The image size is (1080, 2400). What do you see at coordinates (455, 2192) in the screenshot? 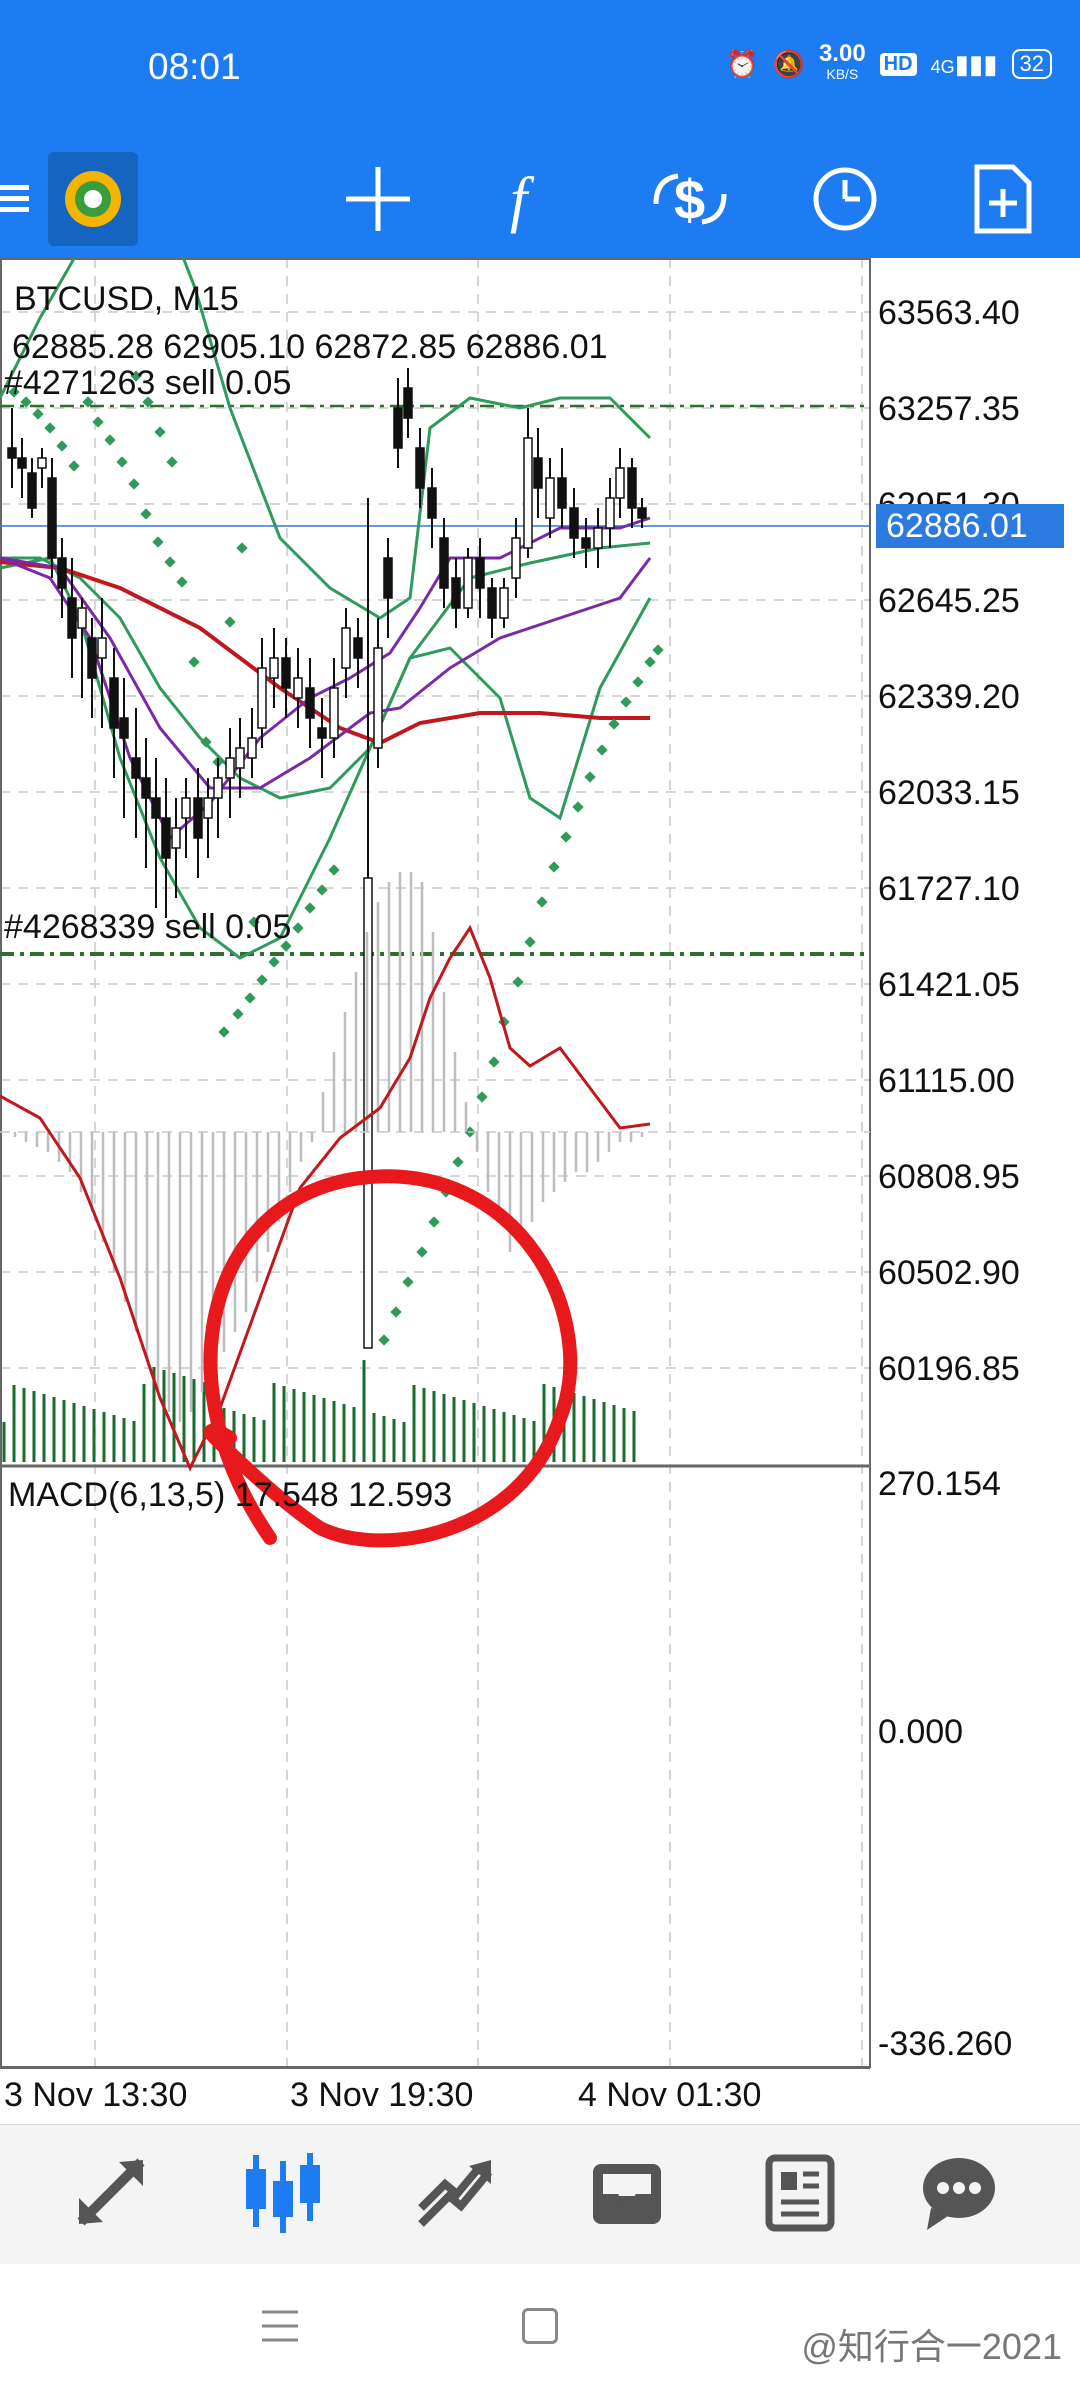
I see `trade-tab-icon` at bounding box center [455, 2192].